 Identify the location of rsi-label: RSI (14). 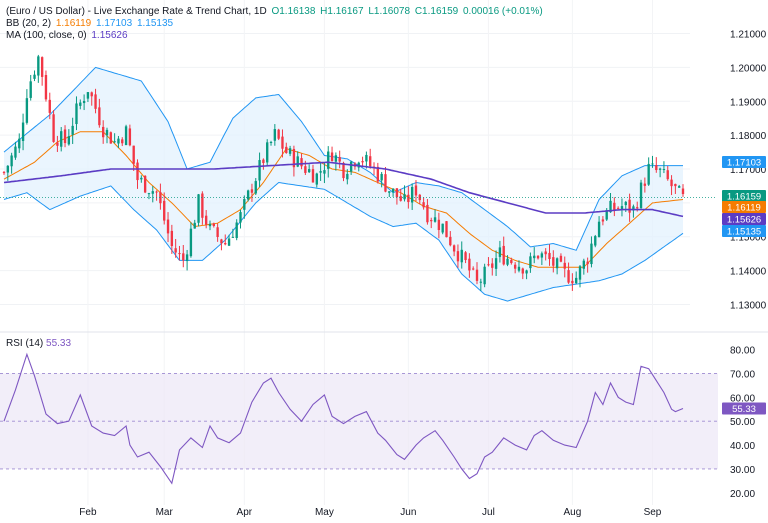
(25, 343).